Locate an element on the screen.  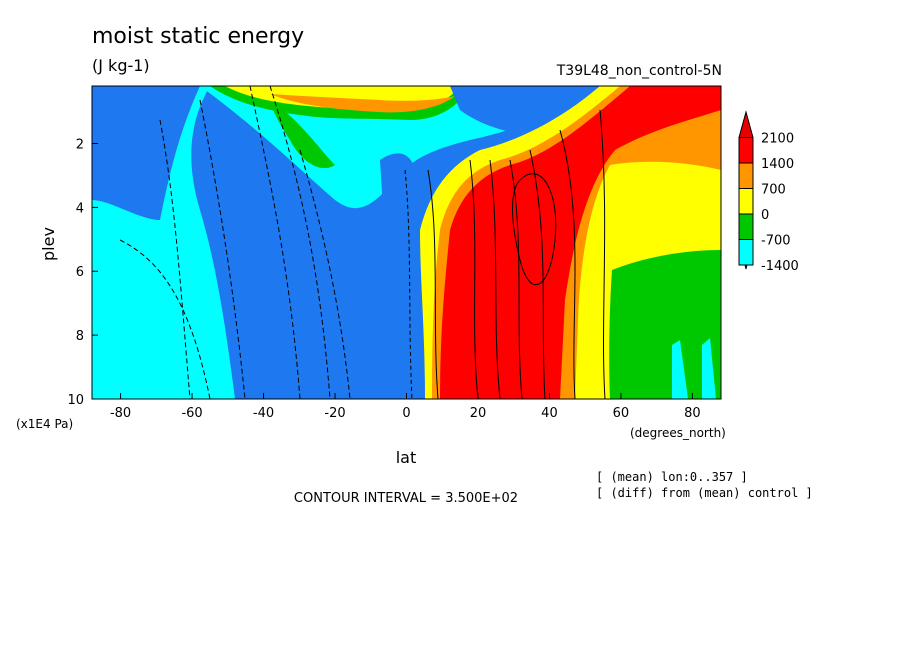
y-tick-label: 10 is located at coordinates (75, 400).